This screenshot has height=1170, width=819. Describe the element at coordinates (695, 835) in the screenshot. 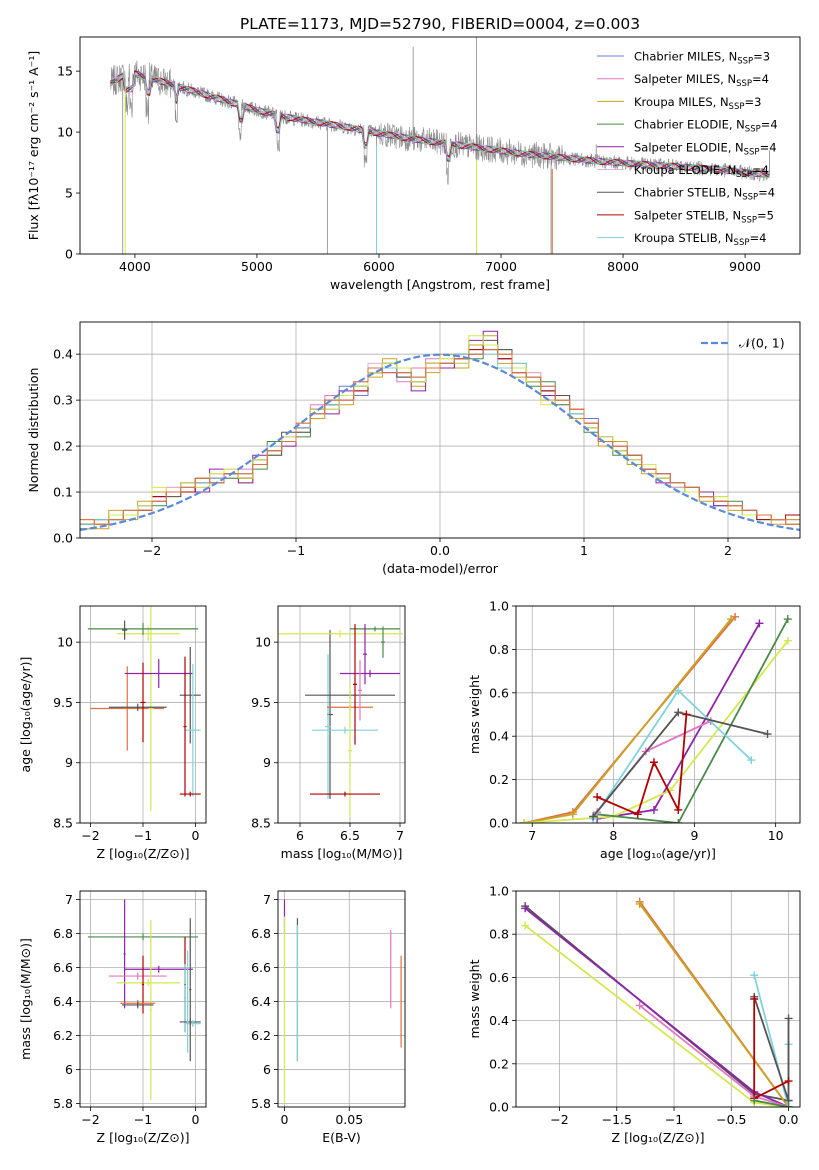

I see `x-tick-label: 9` at that location.